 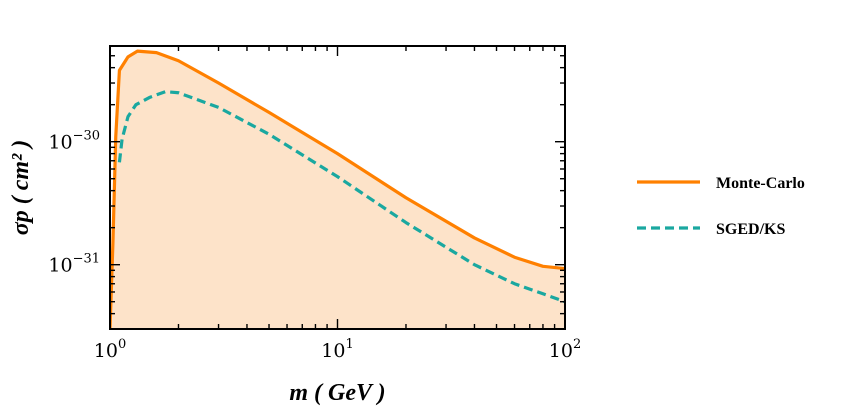 I want to click on y-tick-label: 10−30, so click(x=74, y=141).